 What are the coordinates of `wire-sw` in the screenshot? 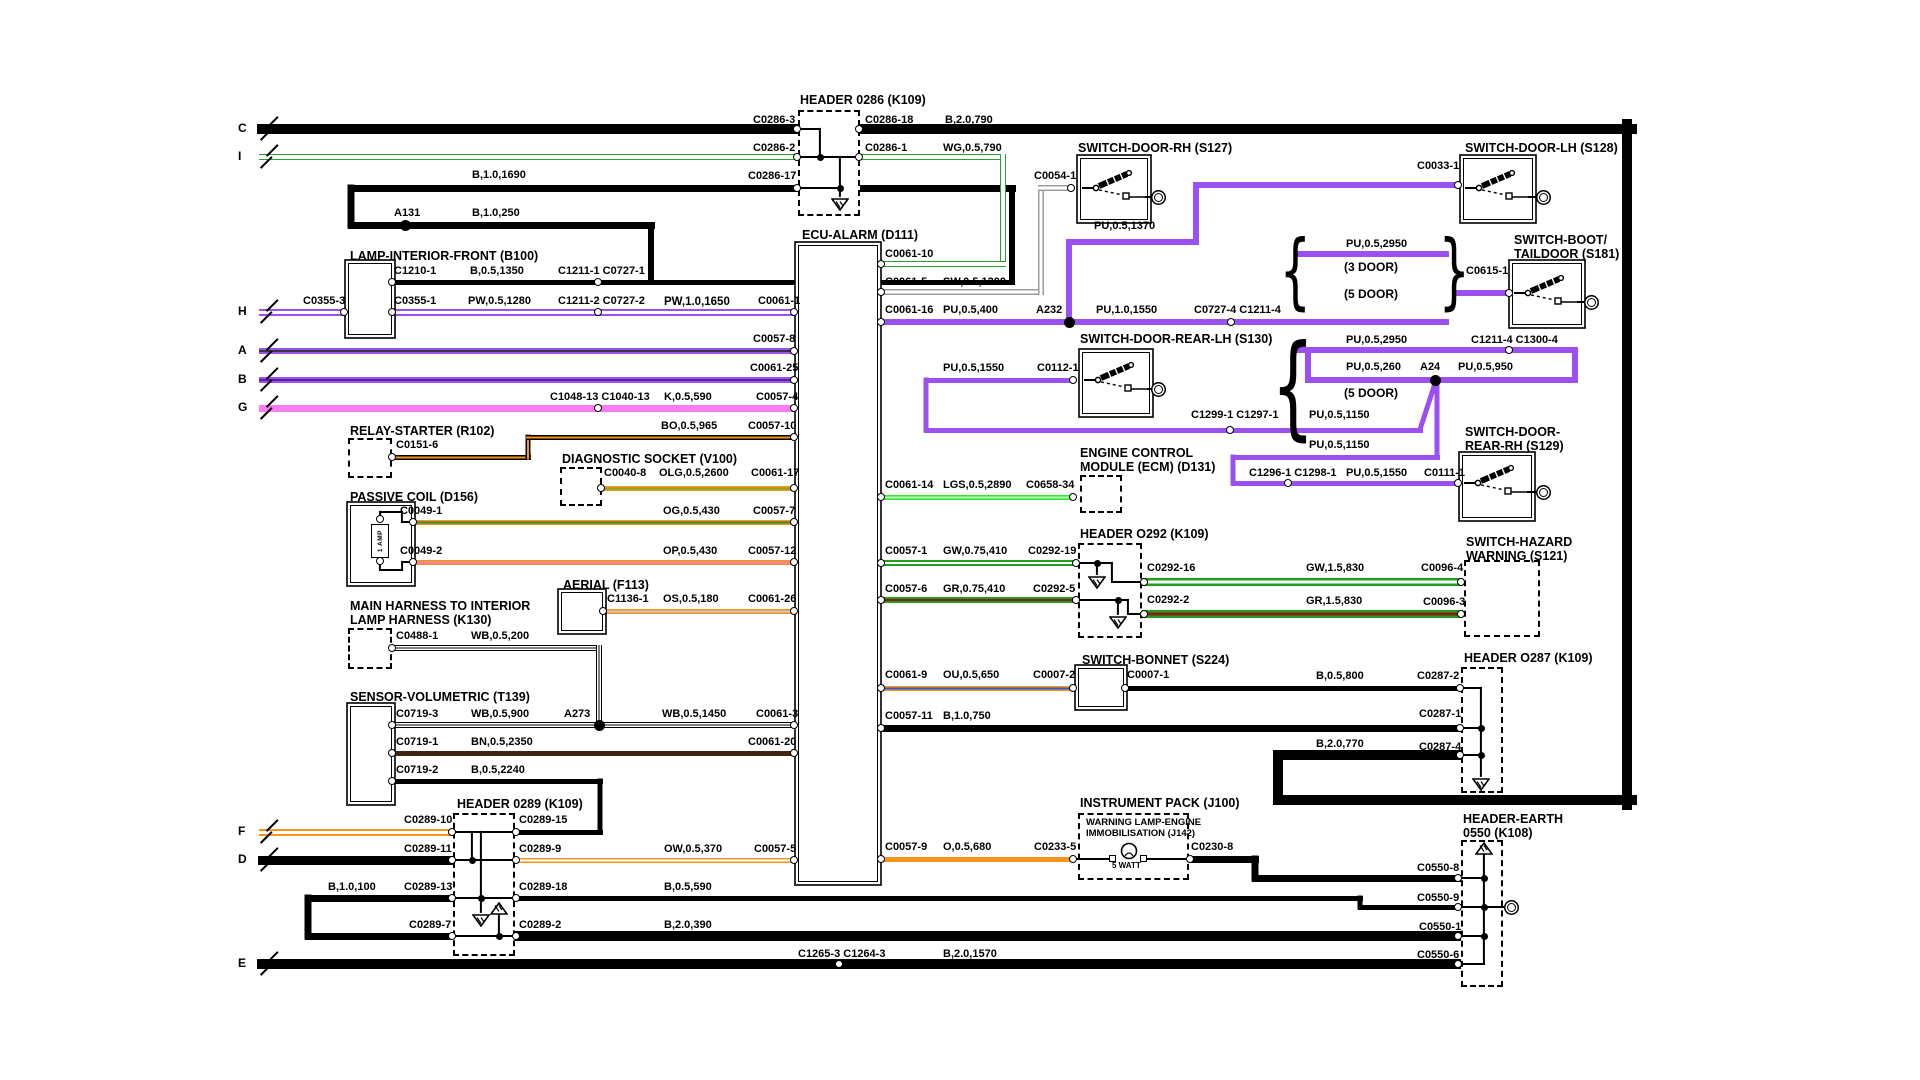 It's located at (962, 292).